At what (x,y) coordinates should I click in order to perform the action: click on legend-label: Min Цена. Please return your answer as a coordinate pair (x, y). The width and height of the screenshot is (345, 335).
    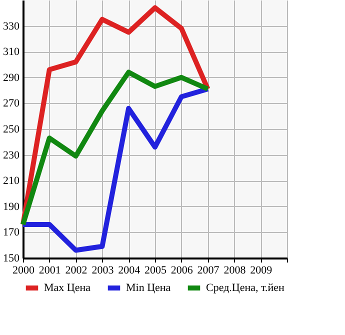
    Looking at the image, I should click on (148, 288).